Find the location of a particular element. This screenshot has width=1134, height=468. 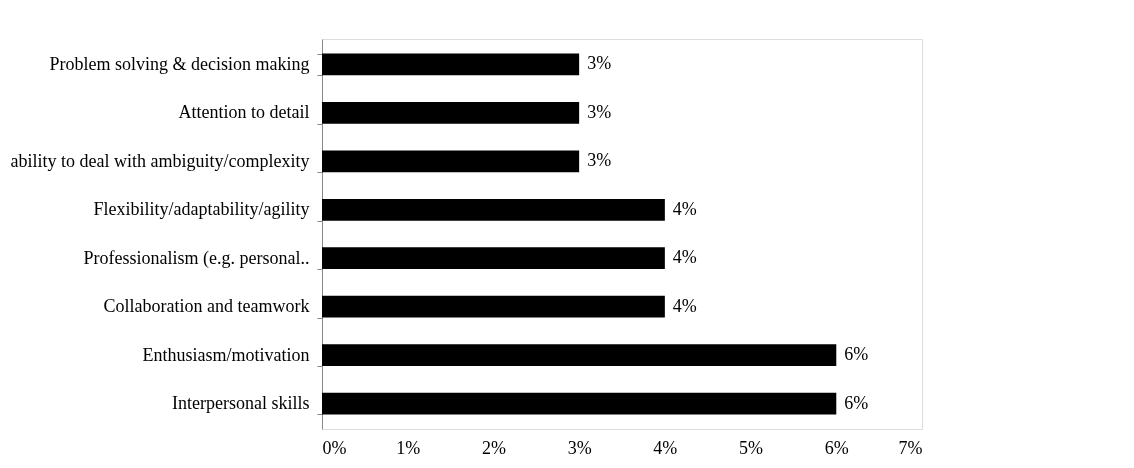

x-tick-label: 4% is located at coordinates (665, 447).